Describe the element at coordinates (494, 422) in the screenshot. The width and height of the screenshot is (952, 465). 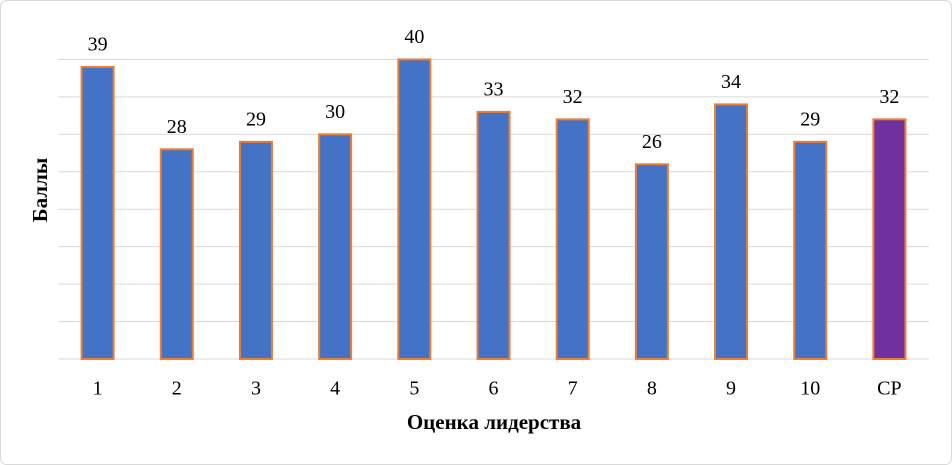
I see `x-axis-title: Оценка лидерства` at that location.